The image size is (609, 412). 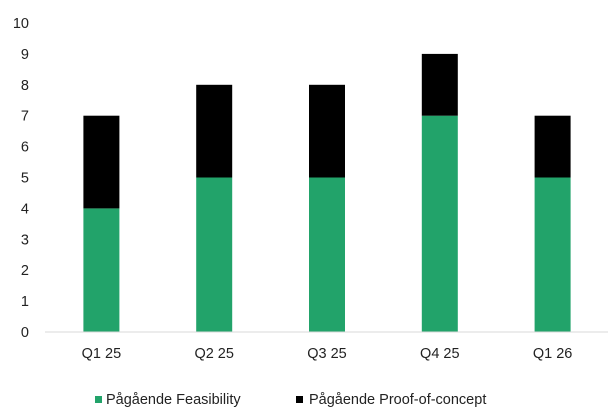 I want to click on y-axis-ticks: 0 1 2 3 4 5 6 7 8 9 10, so click(x=21, y=178).